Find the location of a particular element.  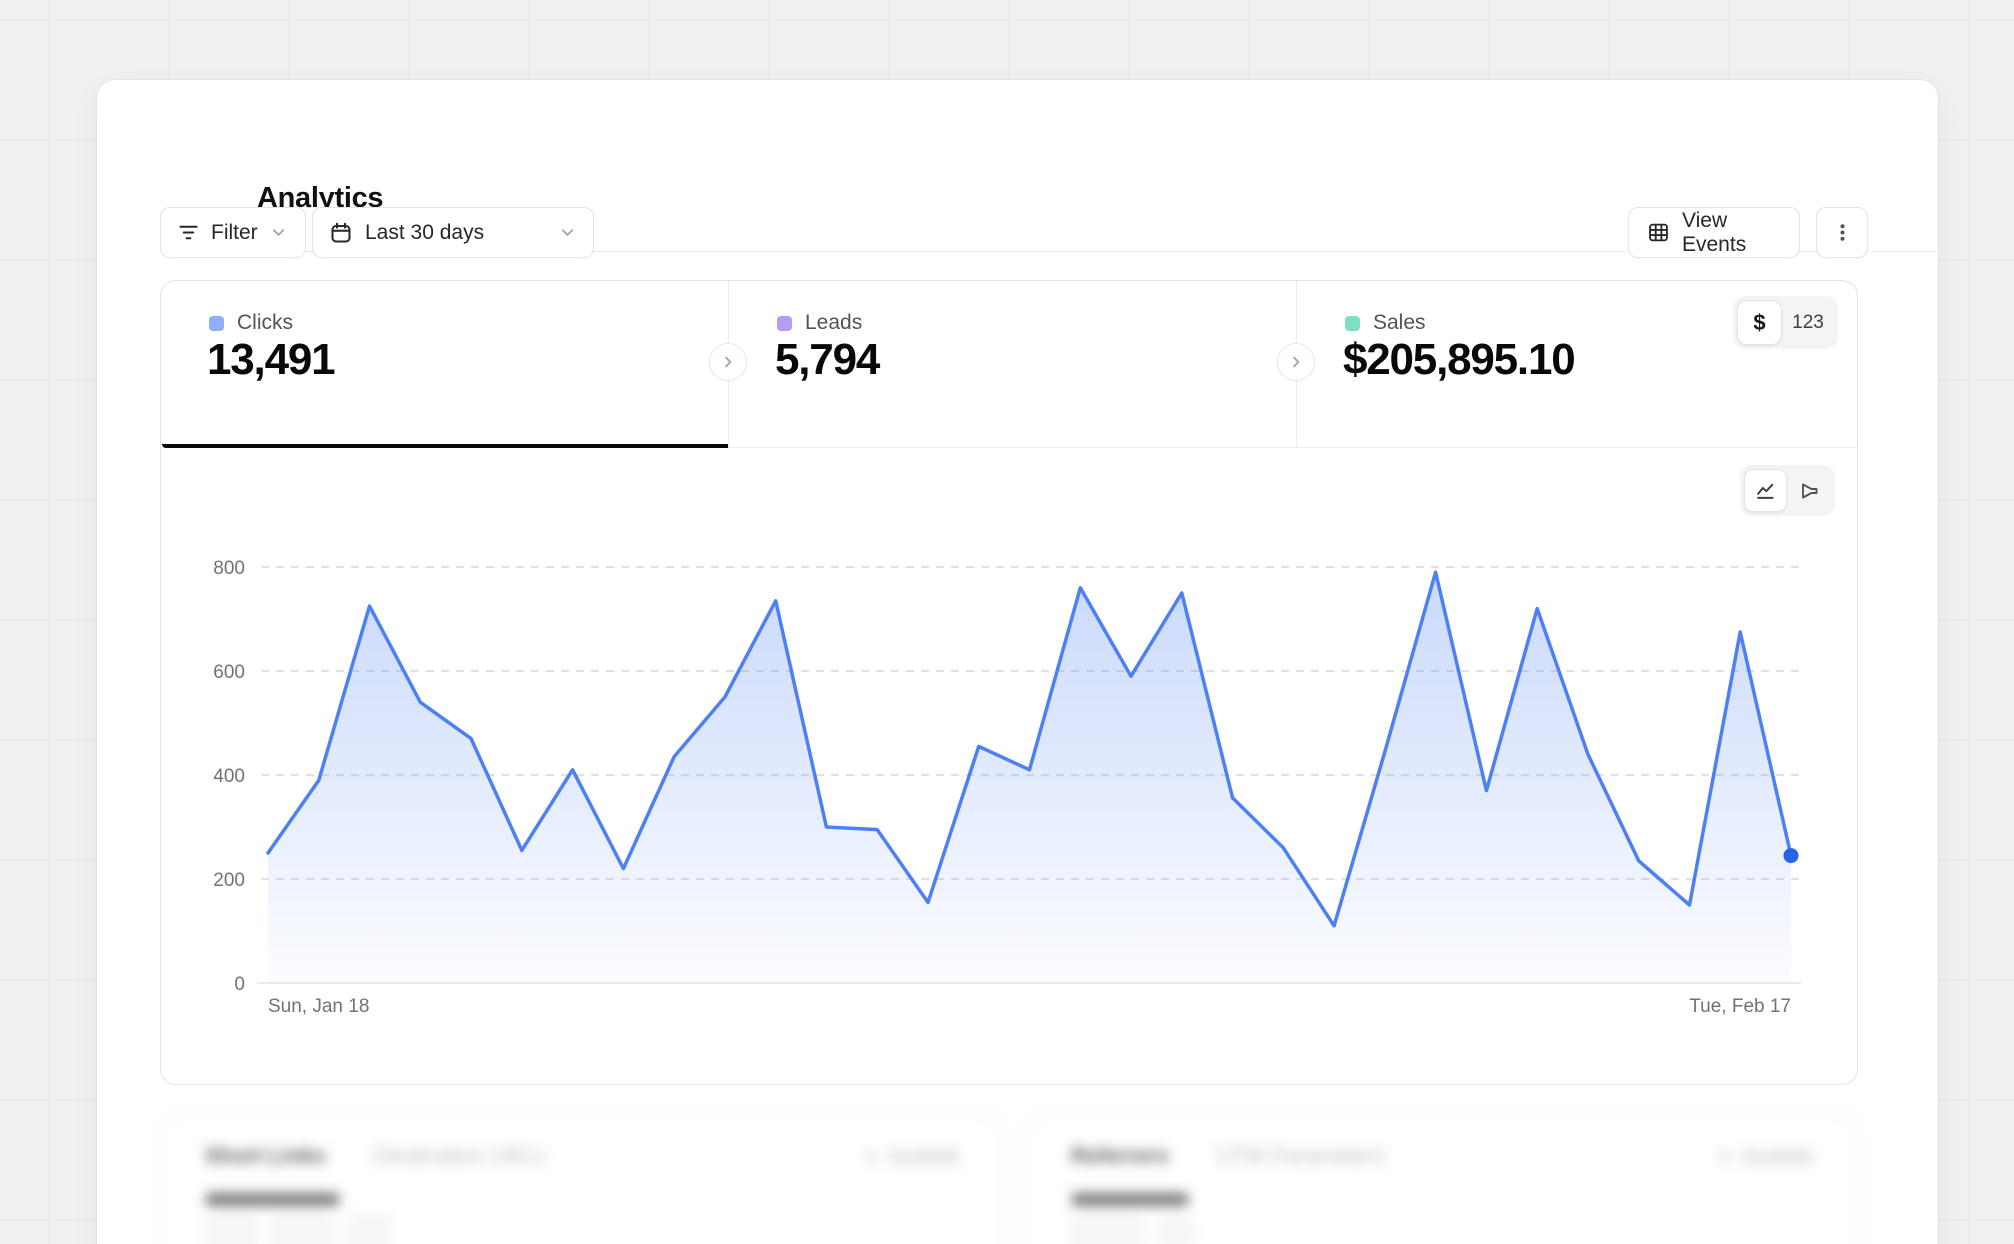

tab-referrers: Referrers is located at coordinates (1120, 1155).